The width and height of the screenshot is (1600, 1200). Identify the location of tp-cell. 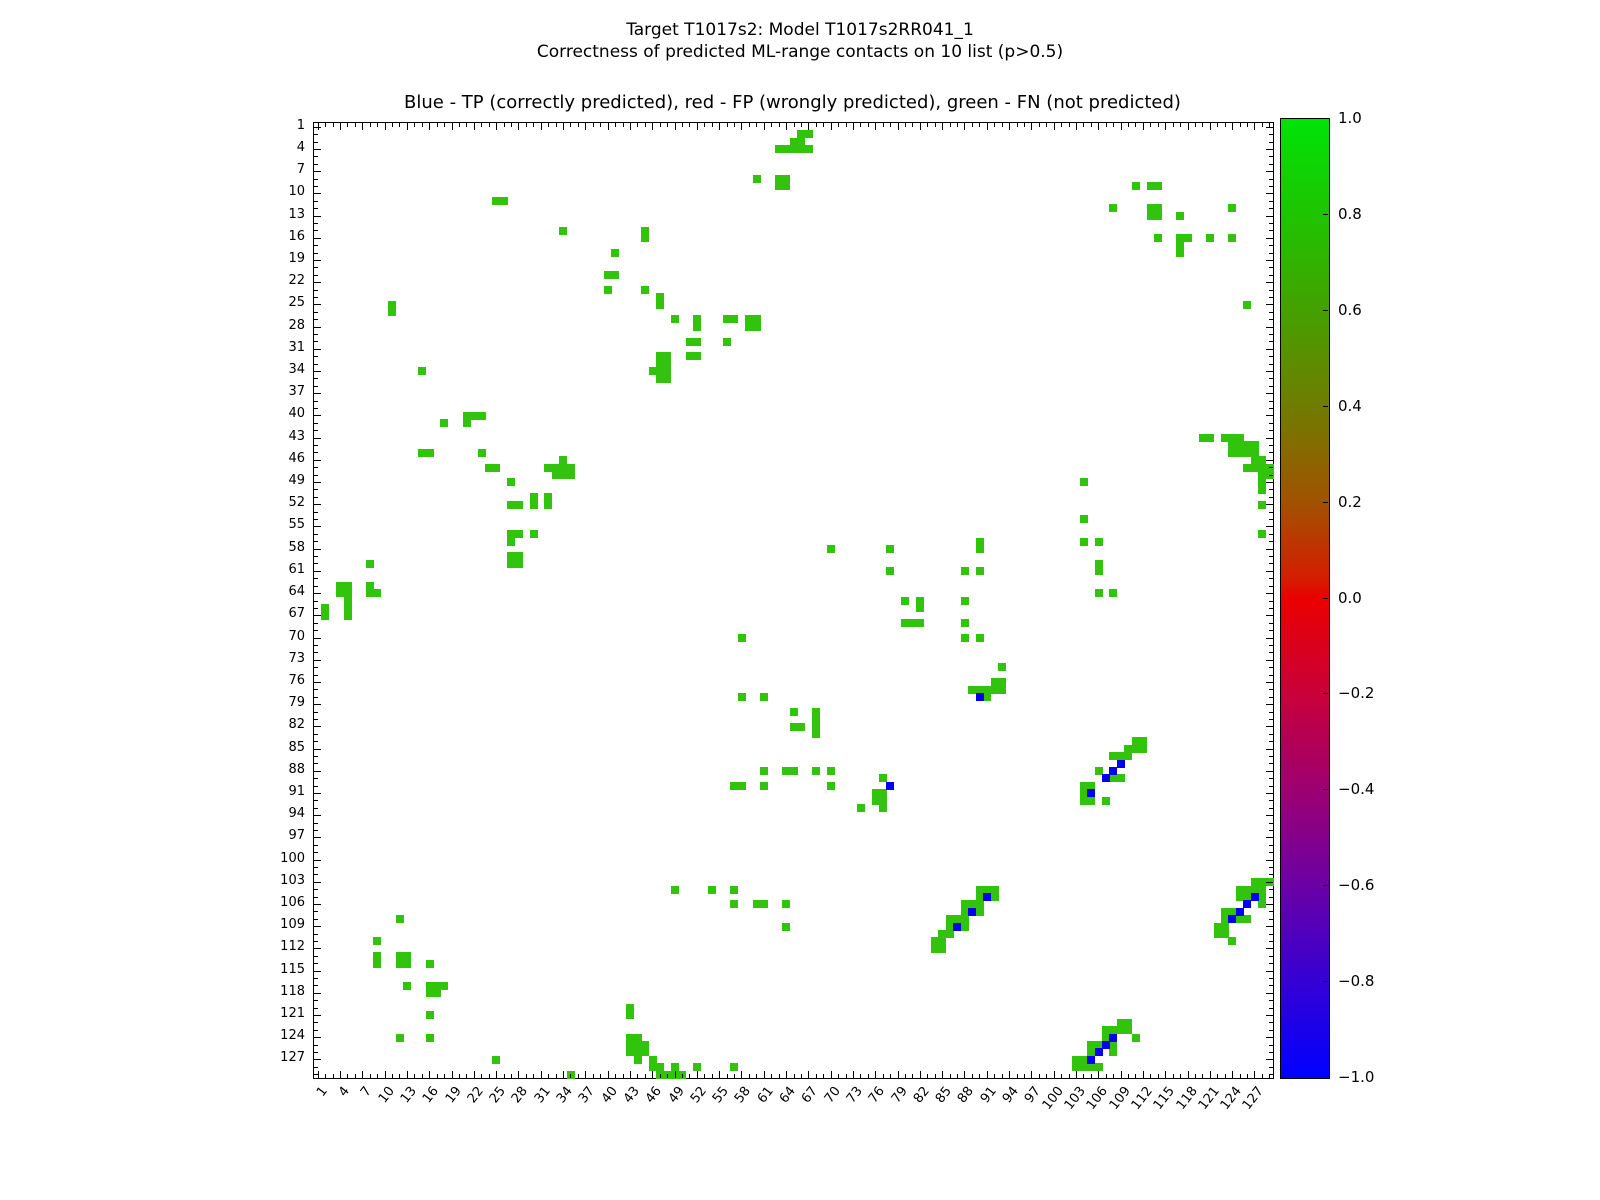
(1239, 911).